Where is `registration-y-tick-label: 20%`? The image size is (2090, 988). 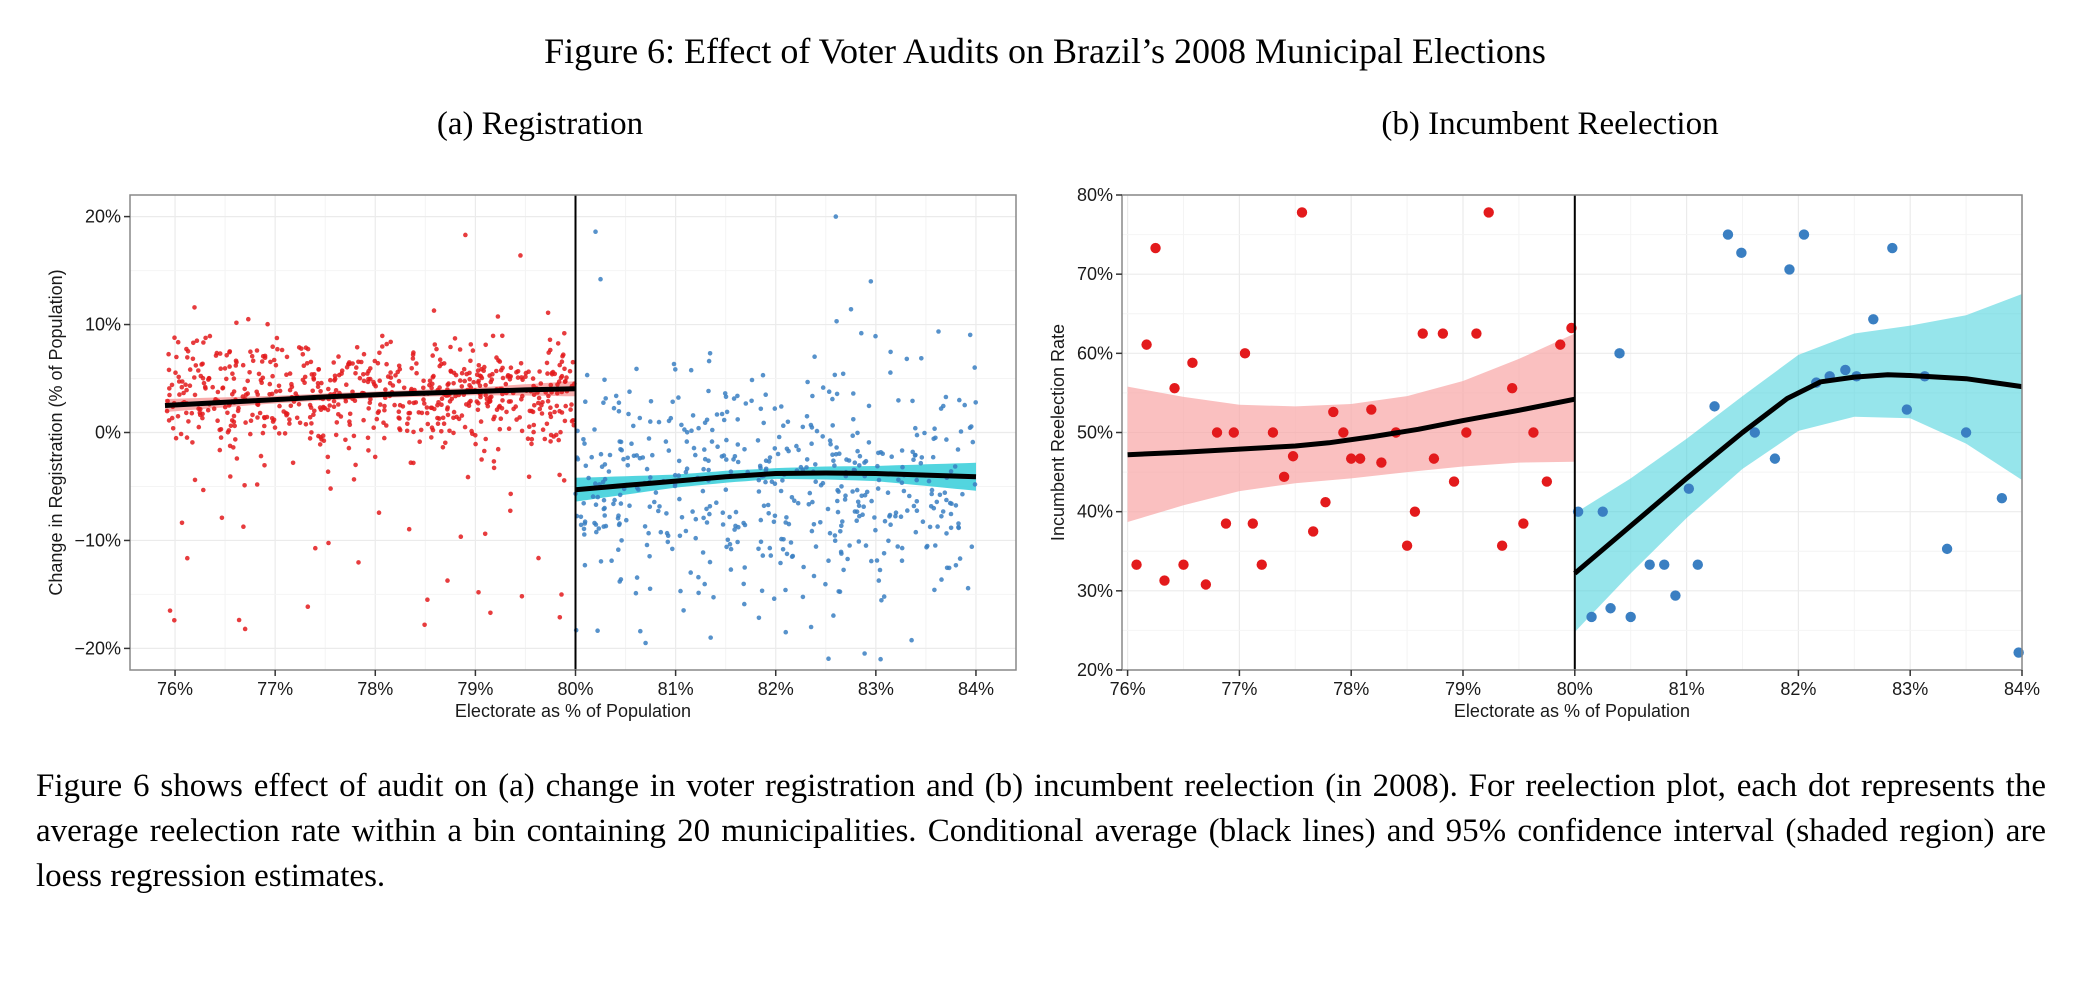 registration-y-tick-label: 20% is located at coordinates (103, 217).